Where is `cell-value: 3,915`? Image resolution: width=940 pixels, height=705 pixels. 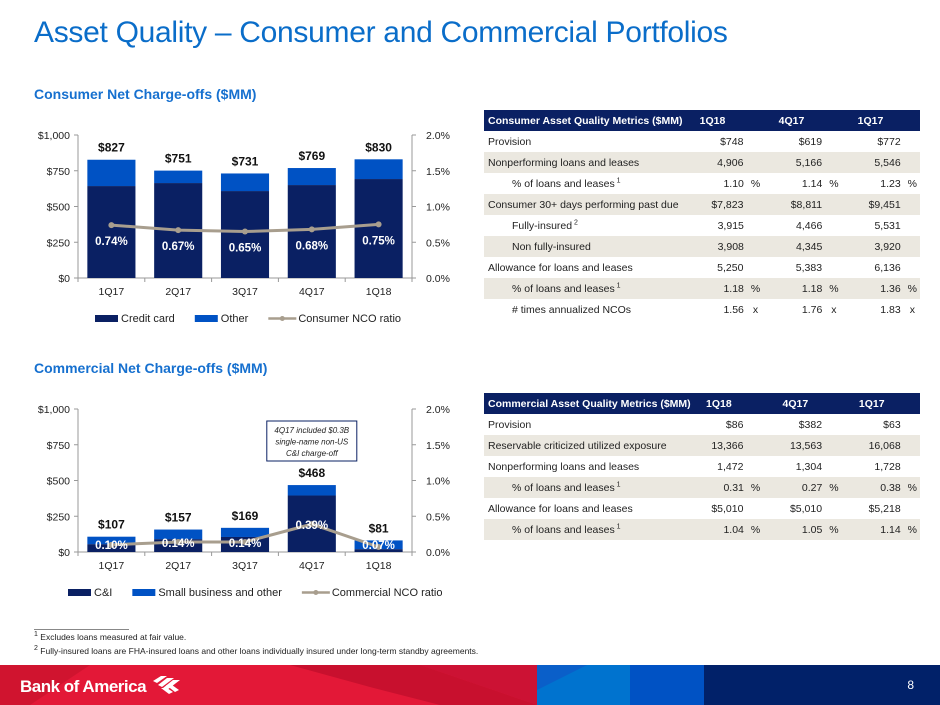 cell-value: 3,915 is located at coordinates (730, 225).